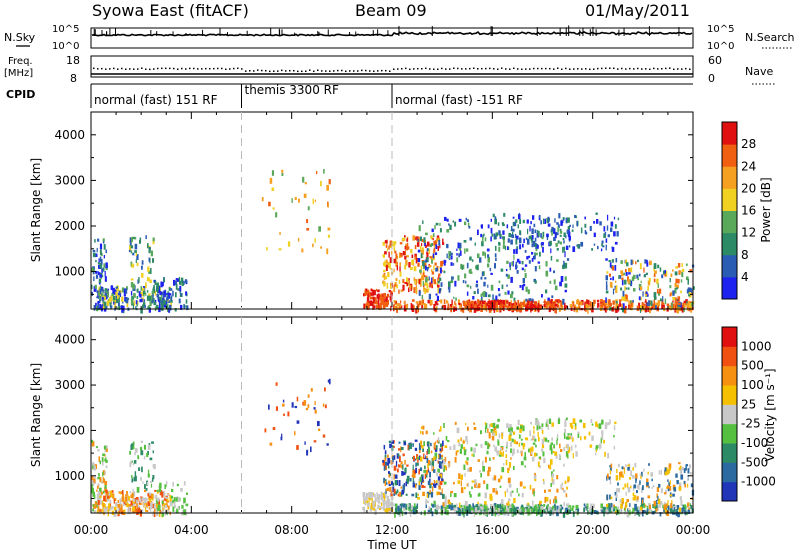  Describe the element at coordinates (20, 61) in the screenshot. I see `freq-label-1: Freq.` at that location.